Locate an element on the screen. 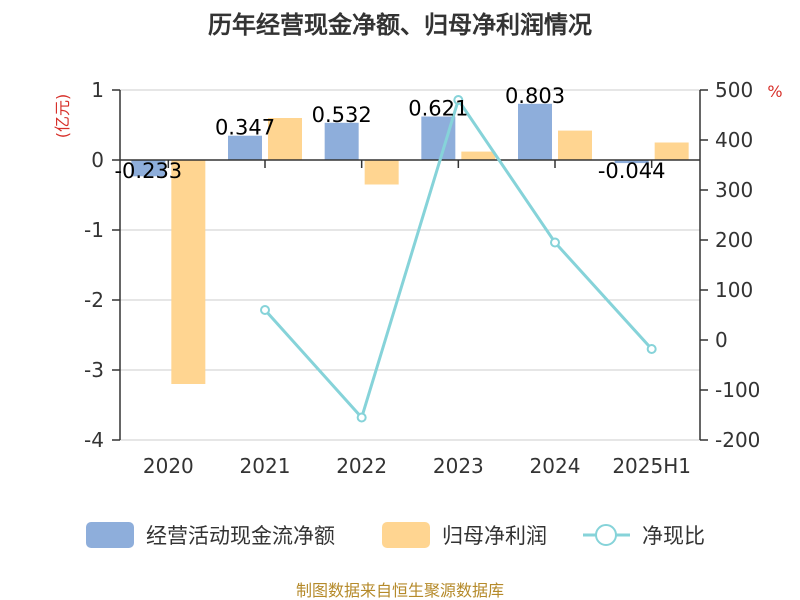 This screenshot has width=800, height=600. chart-title: 历年经营现金净额、归母净利润情况 is located at coordinates (400, 25).